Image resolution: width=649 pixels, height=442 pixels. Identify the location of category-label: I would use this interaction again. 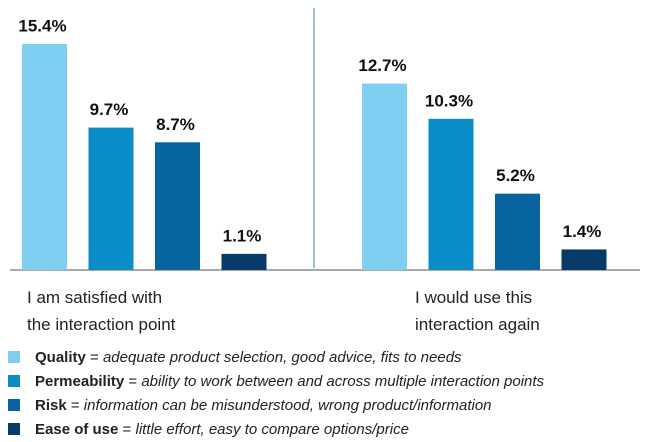
(477, 311).